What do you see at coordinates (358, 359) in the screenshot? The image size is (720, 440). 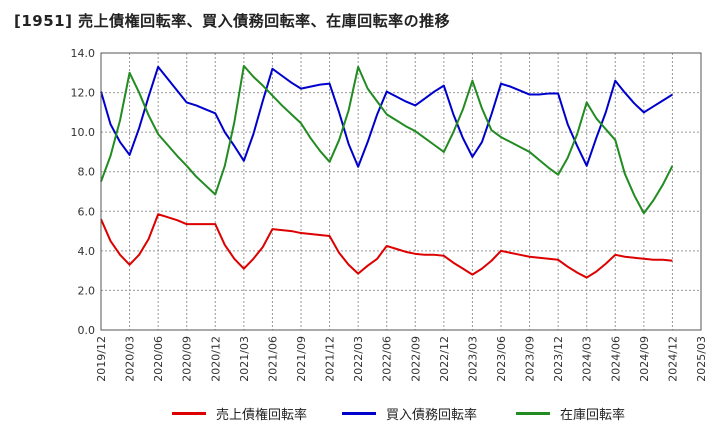 I see `x-tick-label: 2022/03` at bounding box center [358, 359].